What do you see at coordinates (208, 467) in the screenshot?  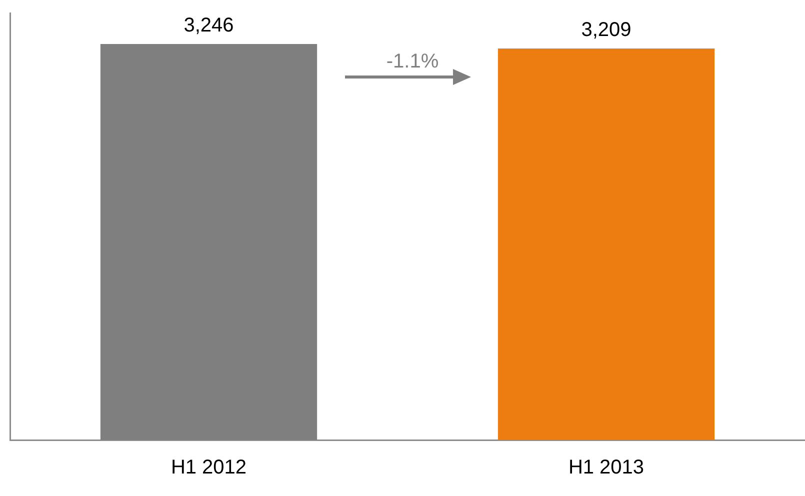 I see `x-tick-label: H1 2012` at bounding box center [208, 467].